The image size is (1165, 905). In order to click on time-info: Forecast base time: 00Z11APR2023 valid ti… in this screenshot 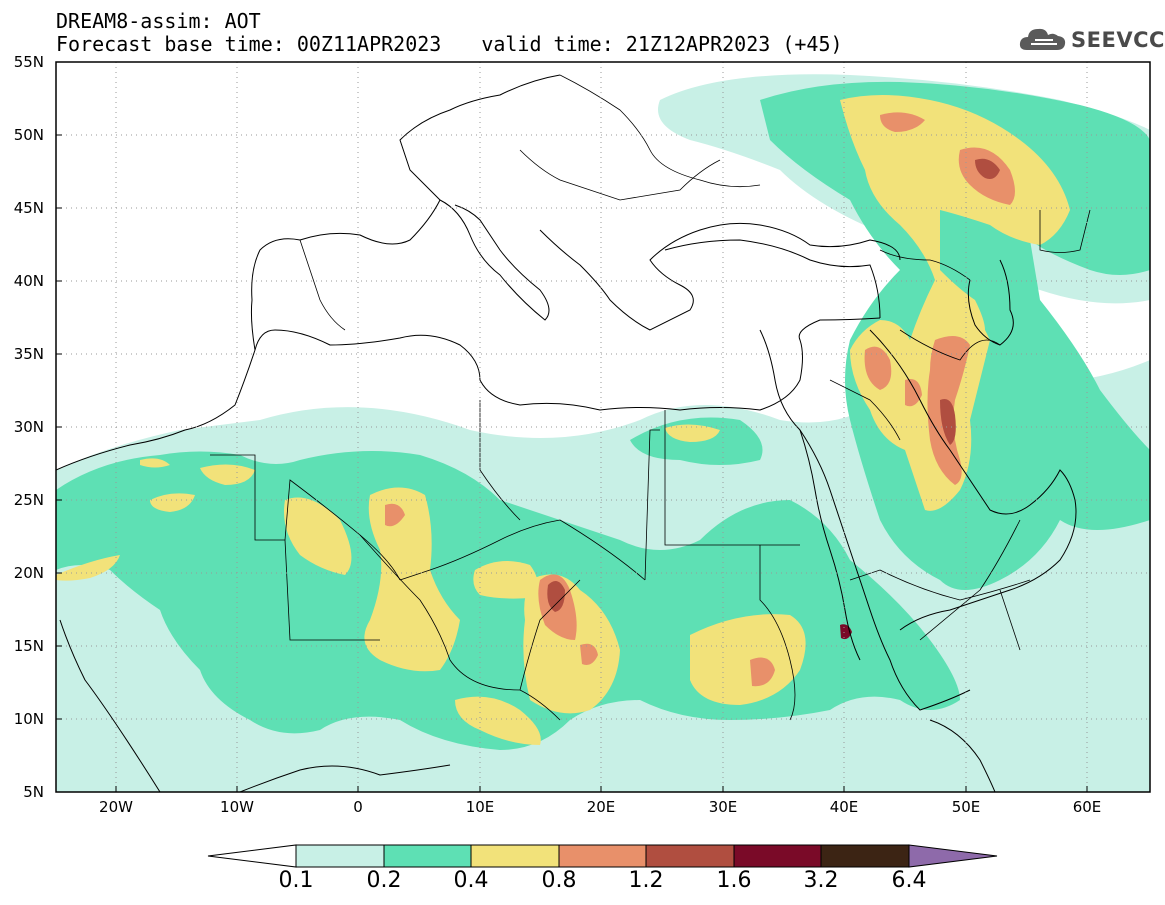, I will do `click(449, 44)`.